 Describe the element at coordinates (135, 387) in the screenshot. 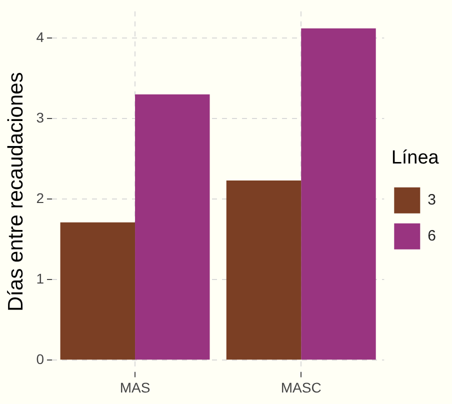

I see `x-tick-label: MAS` at that location.